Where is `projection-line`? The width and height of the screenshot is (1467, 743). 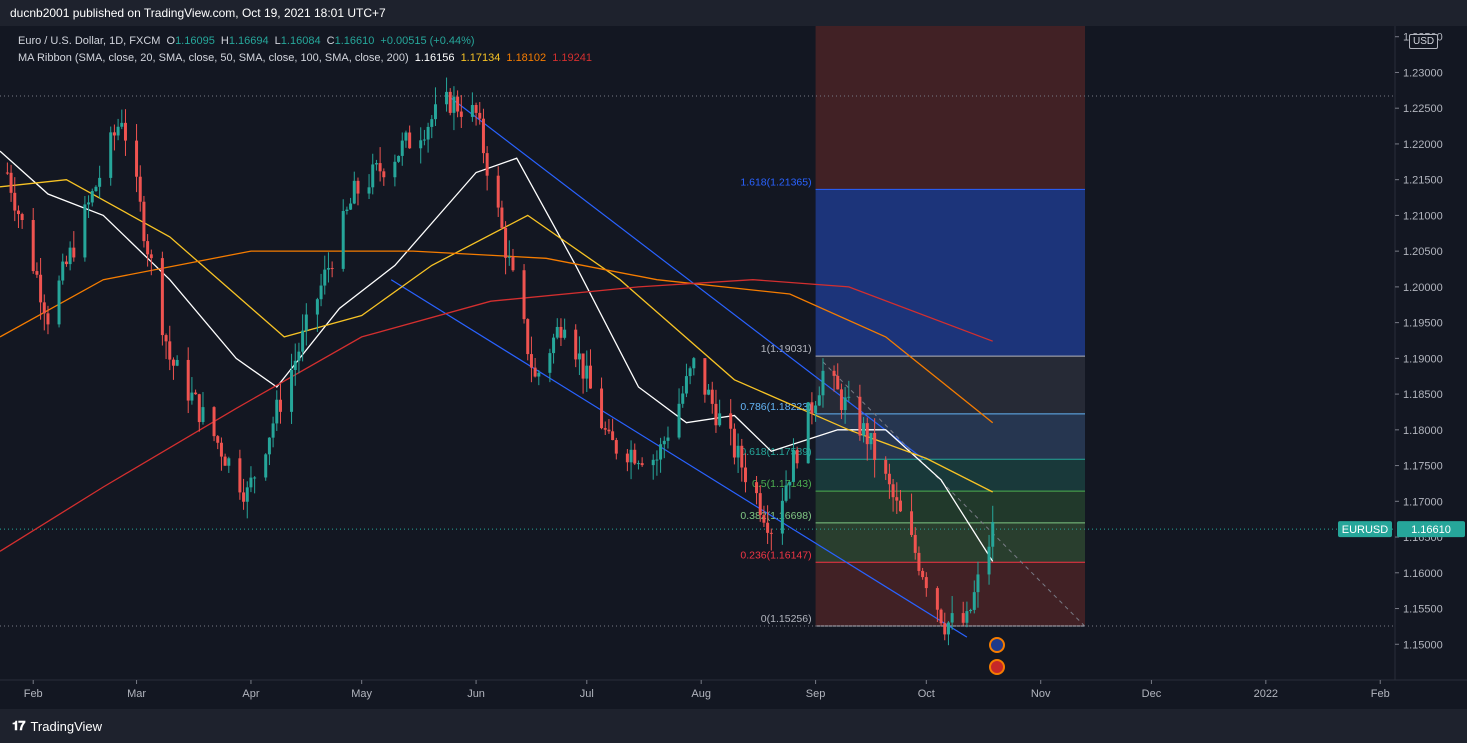 projection-line is located at coordinates (954, 494).